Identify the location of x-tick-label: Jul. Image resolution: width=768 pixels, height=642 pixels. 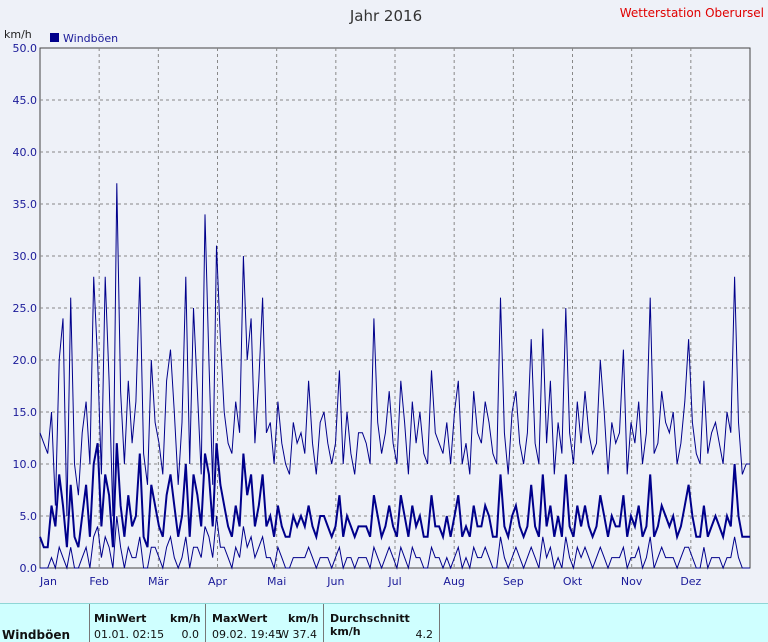
(394, 581).